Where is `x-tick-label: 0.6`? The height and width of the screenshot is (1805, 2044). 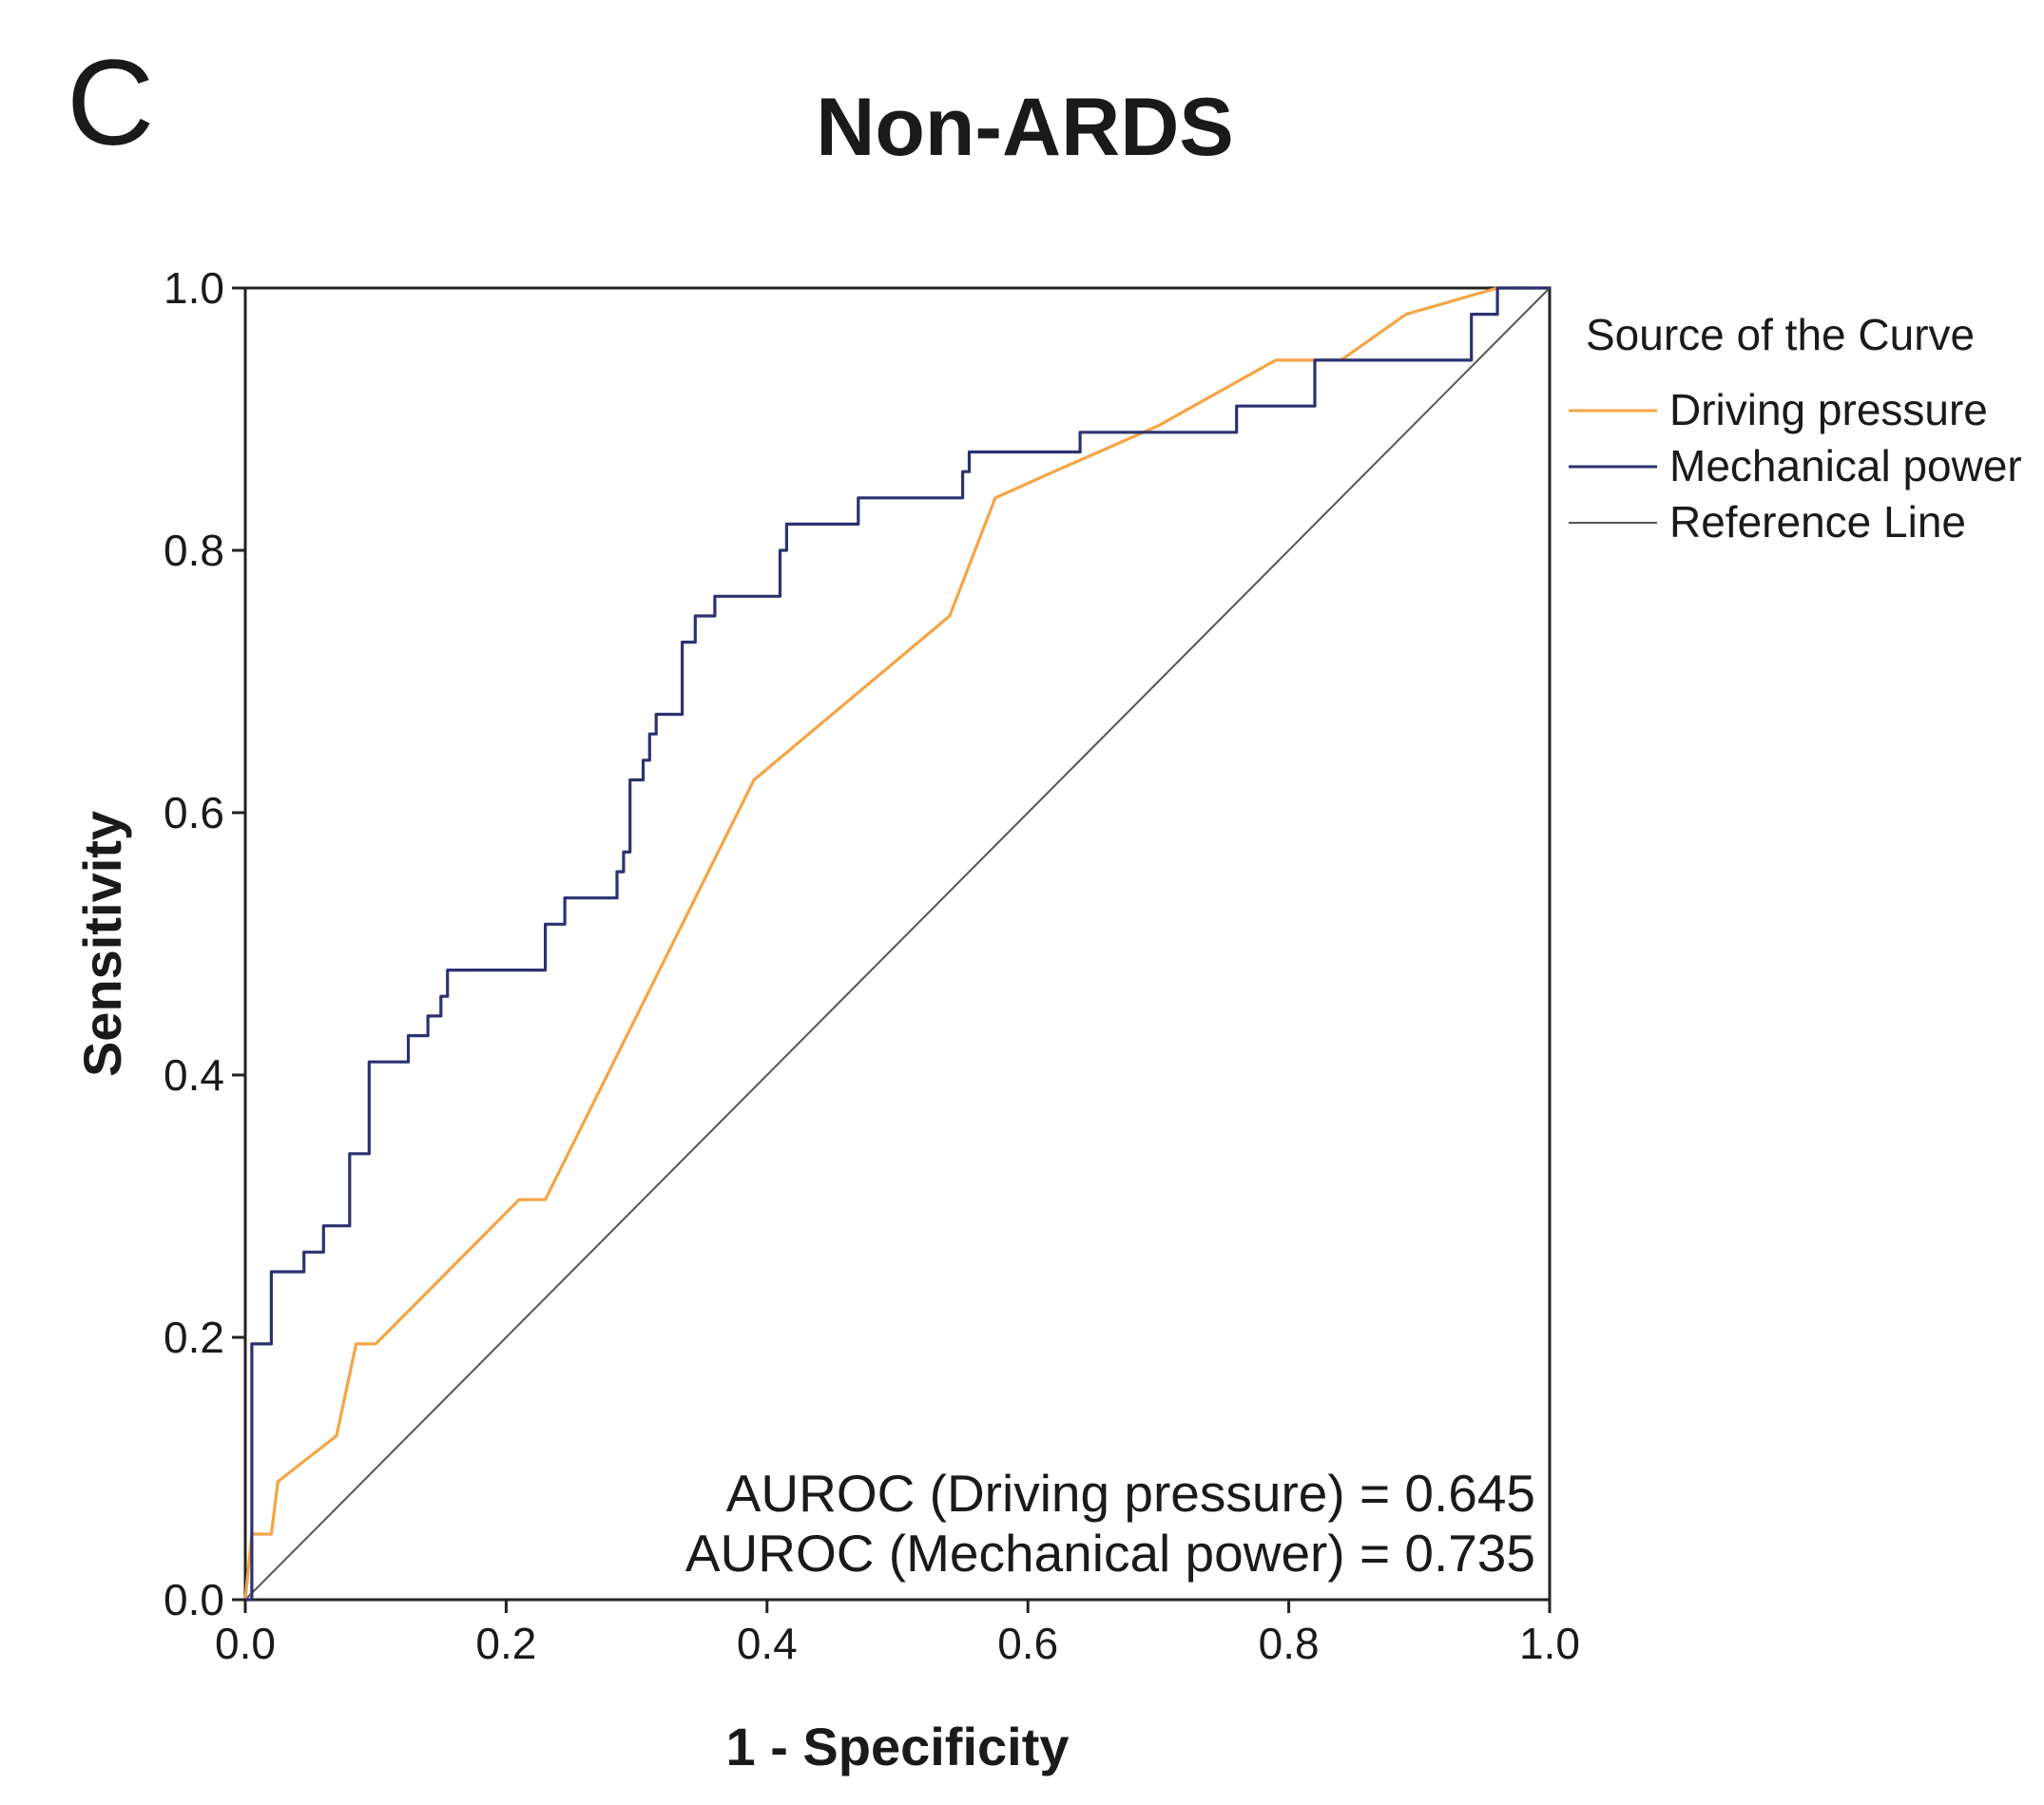
x-tick-label: 0.6 is located at coordinates (1028, 1644).